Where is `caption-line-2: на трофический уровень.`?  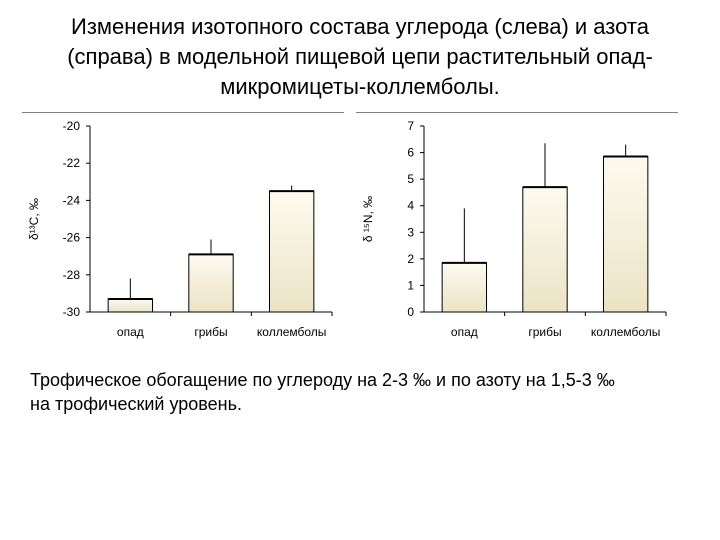 caption-line-2: на трофический уровень. is located at coordinates (136, 404).